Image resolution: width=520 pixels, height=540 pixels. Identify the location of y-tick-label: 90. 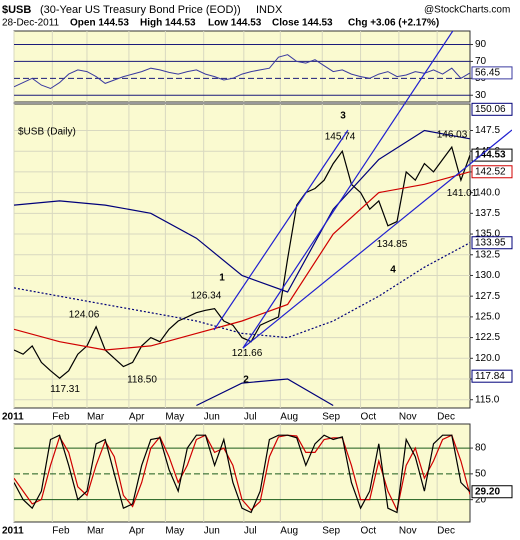
(481, 44).